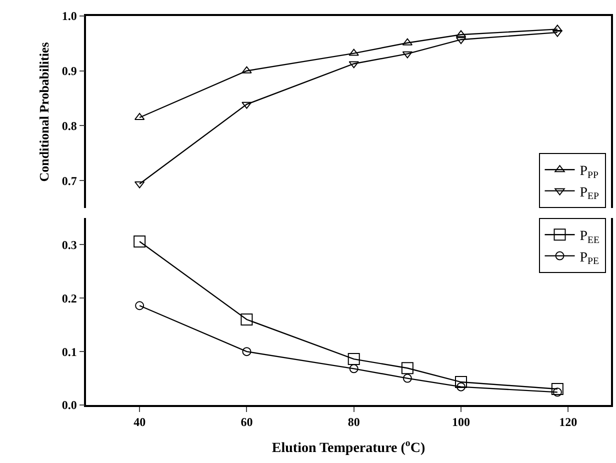 The width and height of the screenshot is (616, 463). What do you see at coordinates (44, 112) in the screenshot?
I see `y-axis-title: Conditional Probabilities` at bounding box center [44, 112].